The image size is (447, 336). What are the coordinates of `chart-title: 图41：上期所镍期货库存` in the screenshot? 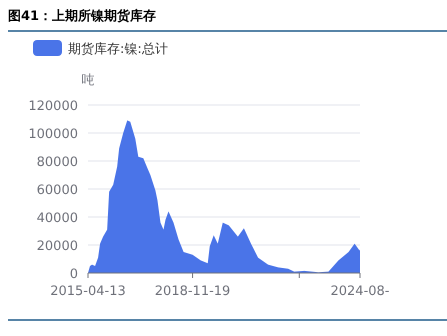 It's located at (82, 16).